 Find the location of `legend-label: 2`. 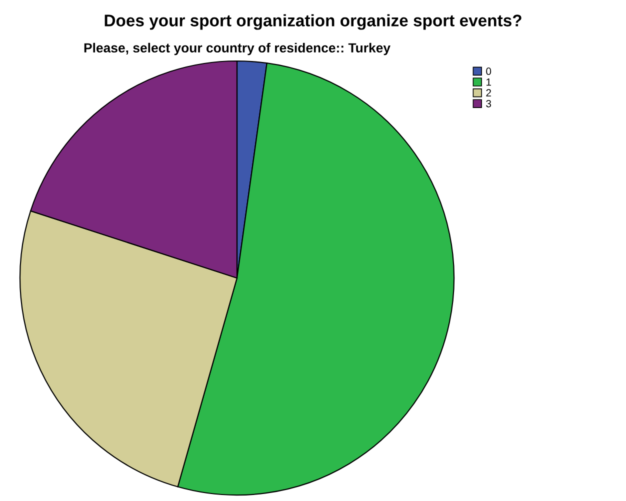

legend-label: 2 is located at coordinates (488, 92).